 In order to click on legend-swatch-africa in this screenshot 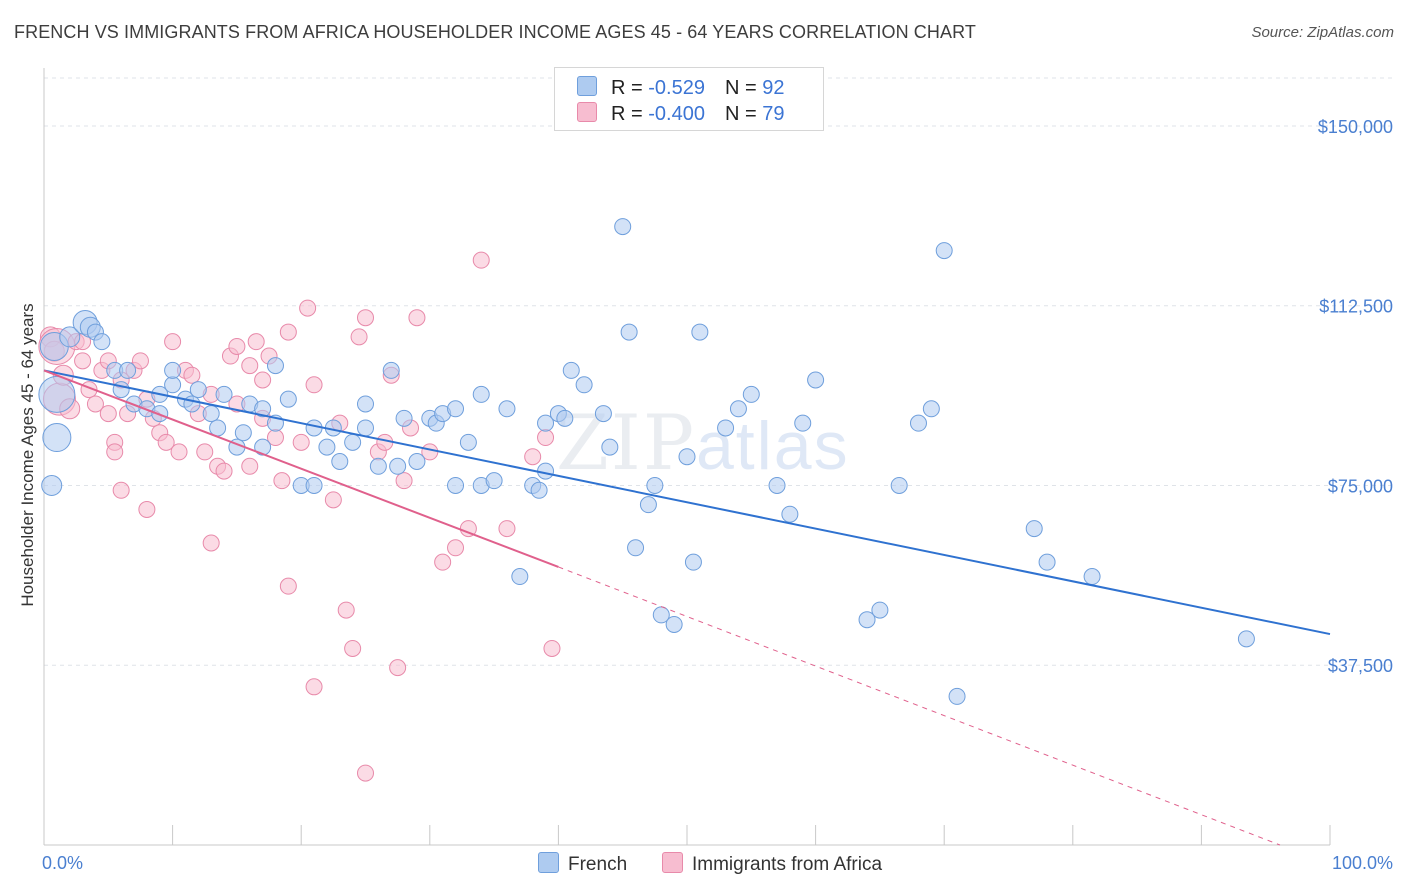, I will do `click(587, 112)`.